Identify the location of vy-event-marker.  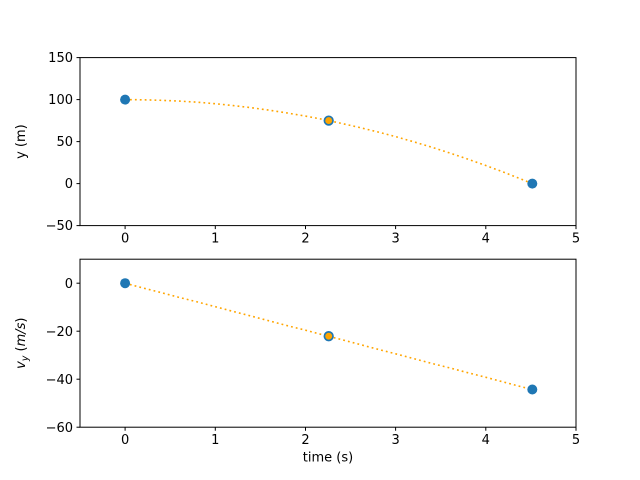
(328, 336).